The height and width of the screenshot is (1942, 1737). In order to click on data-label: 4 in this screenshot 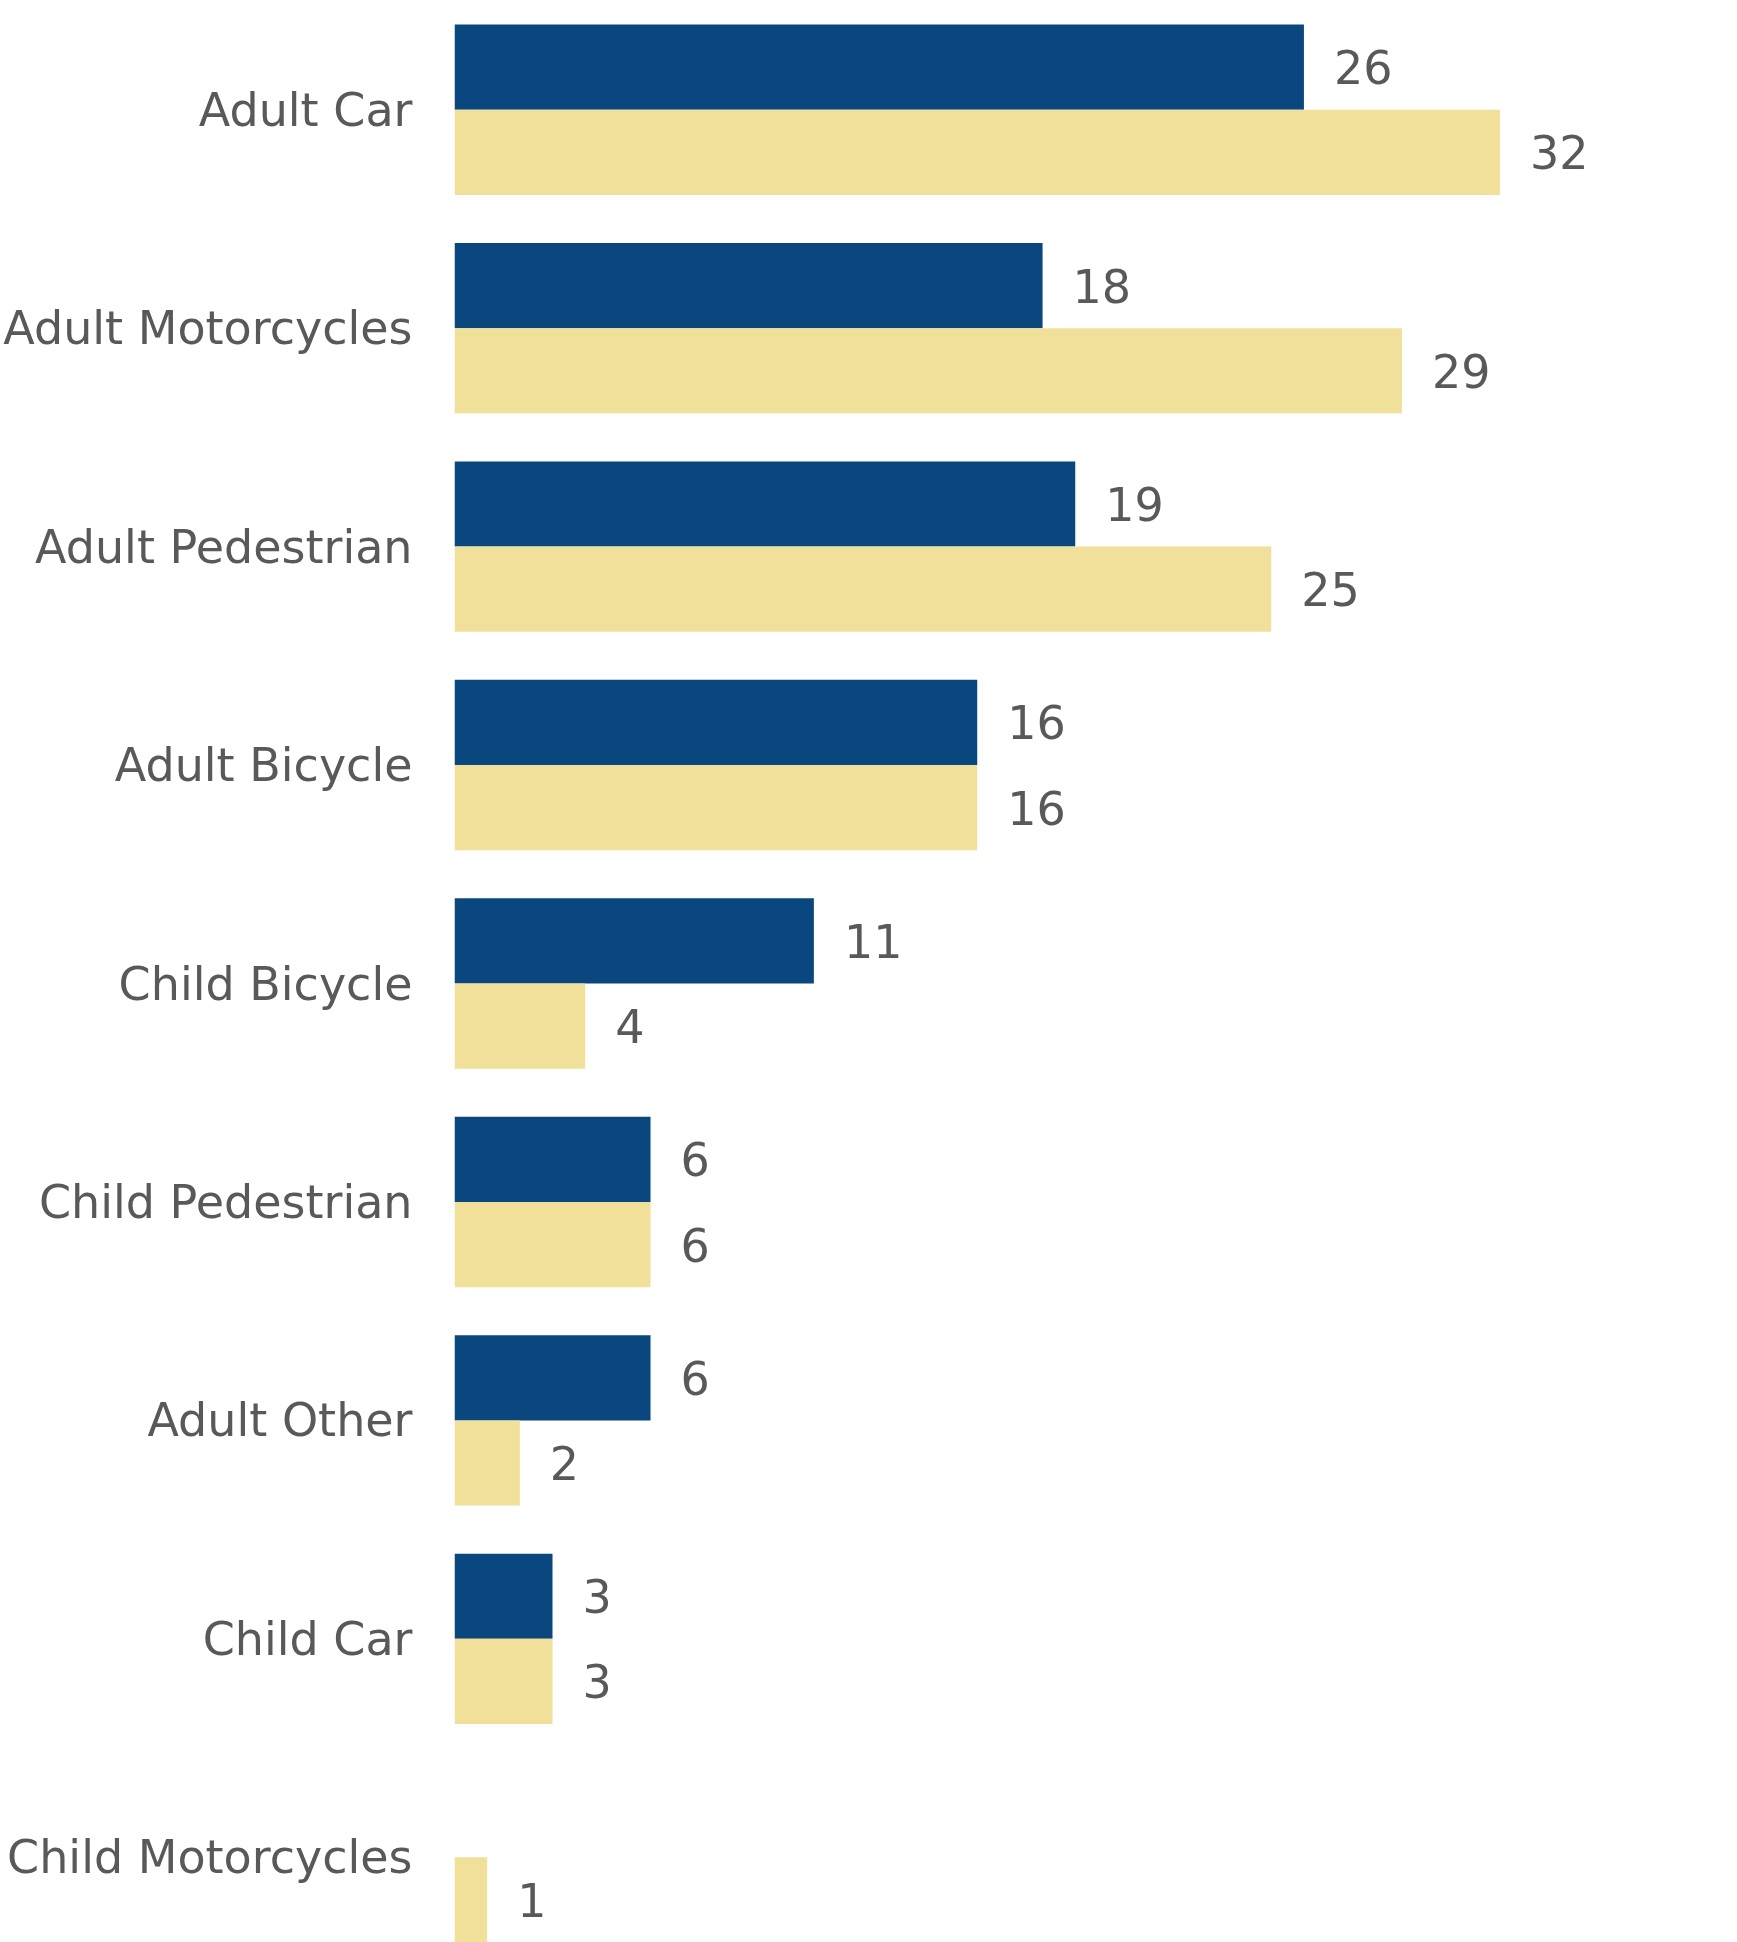, I will do `click(630, 1027)`.